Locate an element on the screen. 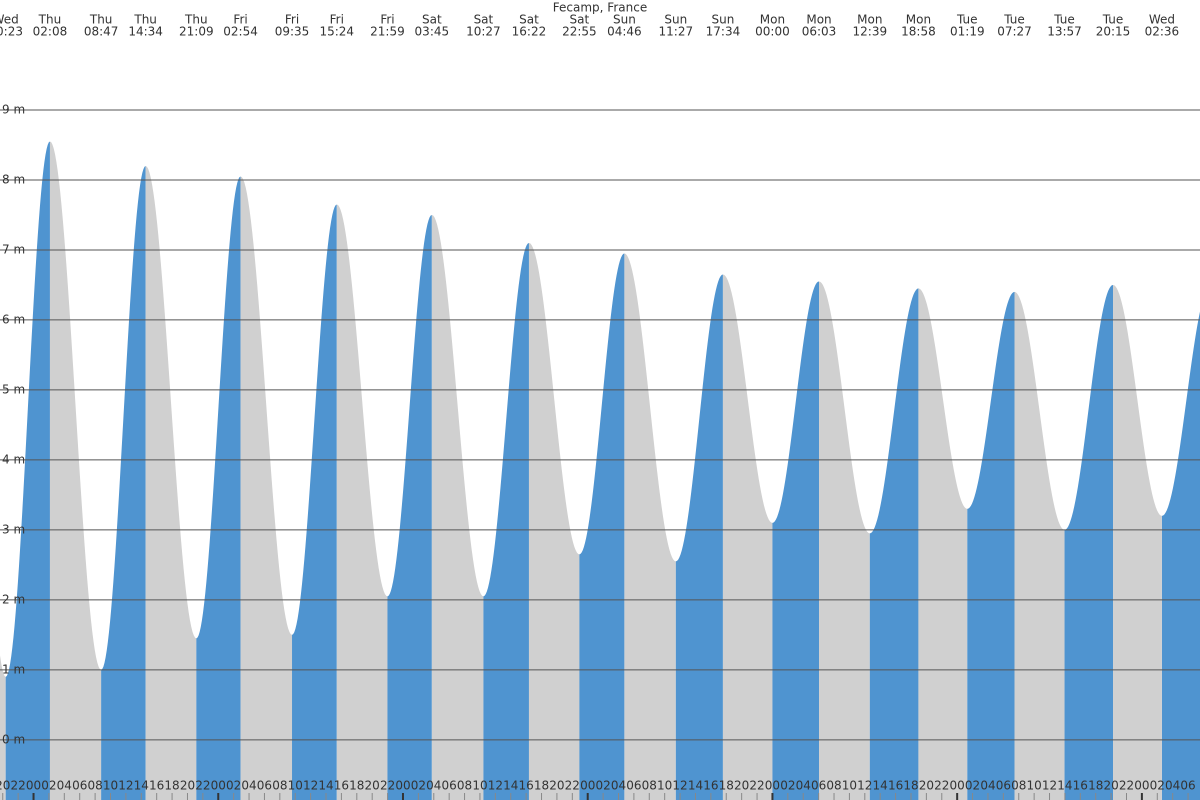 The height and width of the screenshot is (800, 1200). extreme-time: 00:00 is located at coordinates (772, 32).